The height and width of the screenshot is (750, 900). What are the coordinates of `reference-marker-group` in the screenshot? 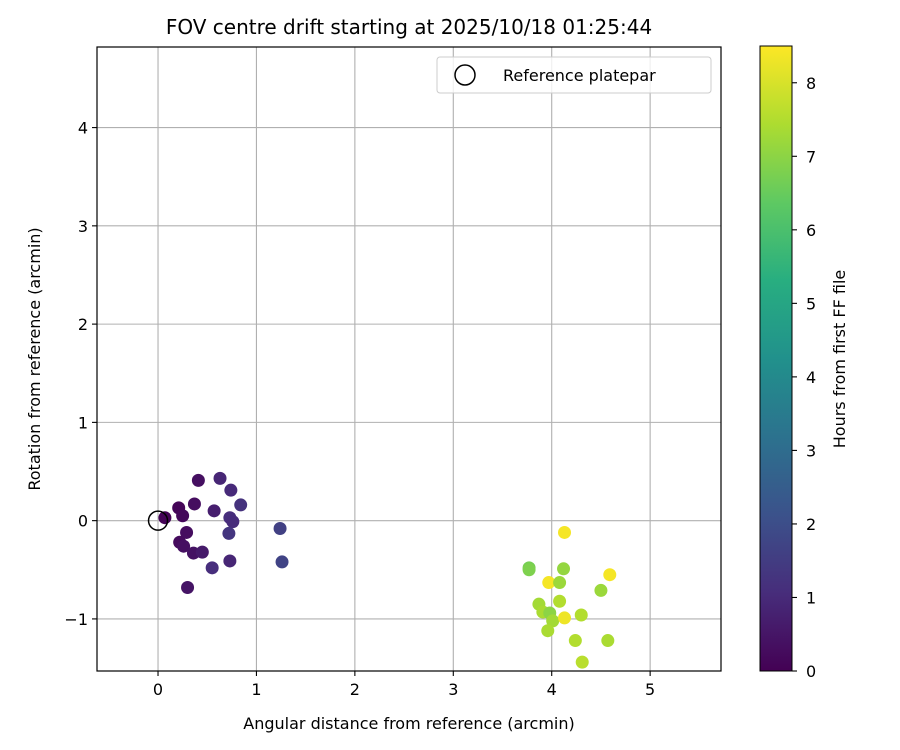 It's located at (158, 520).